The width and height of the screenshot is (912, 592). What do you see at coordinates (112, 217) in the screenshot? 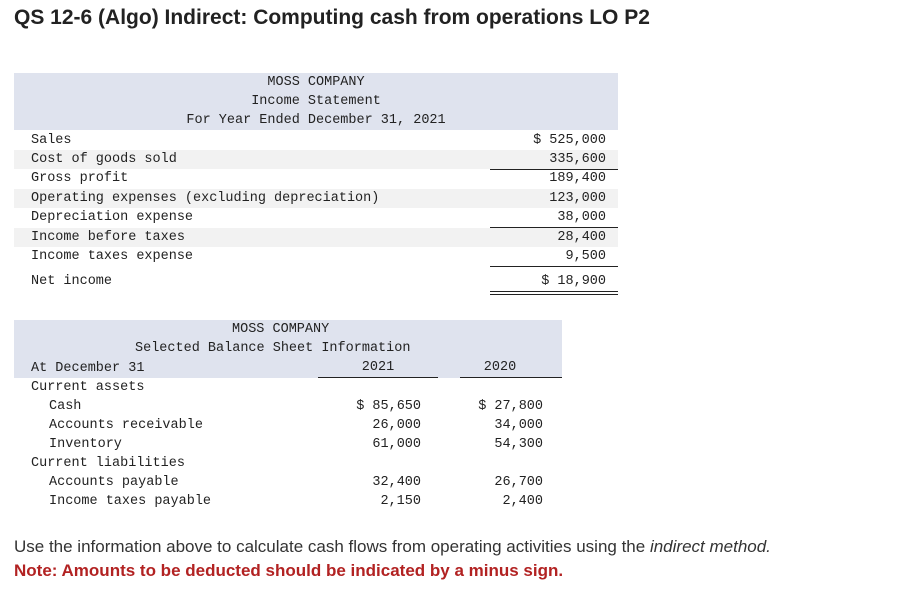
I see `row-label: Depreciation expense` at bounding box center [112, 217].